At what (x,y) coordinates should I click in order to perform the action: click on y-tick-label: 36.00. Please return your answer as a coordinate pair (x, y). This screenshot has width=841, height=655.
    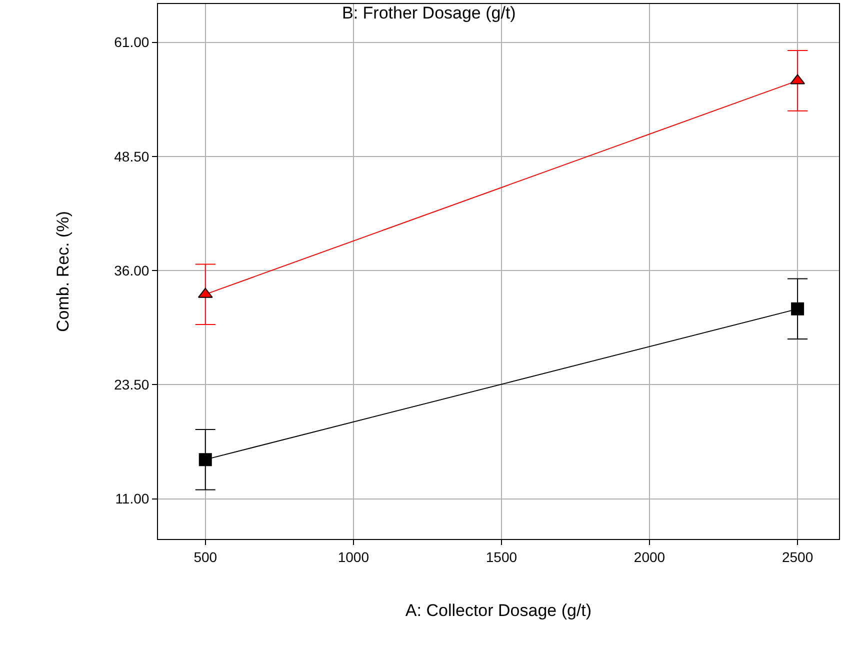
    Looking at the image, I should click on (132, 270).